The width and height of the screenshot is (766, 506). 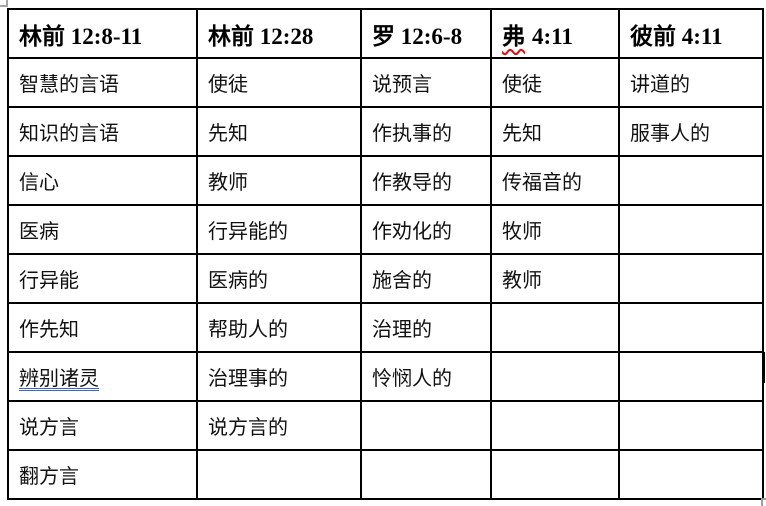 I want to click on table-row: 作先知 帮助人的 治理的, so click(x=385, y=327).